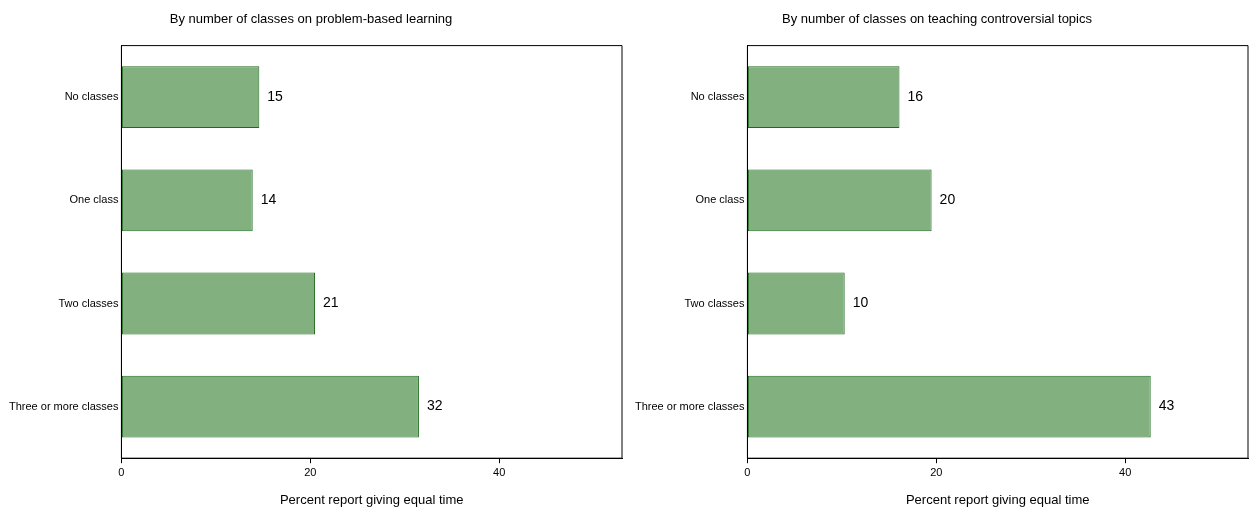 The height and width of the screenshot is (512, 1253). Describe the element at coordinates (331, 302) in the screenshot. I see `data-label: 21` at that location.